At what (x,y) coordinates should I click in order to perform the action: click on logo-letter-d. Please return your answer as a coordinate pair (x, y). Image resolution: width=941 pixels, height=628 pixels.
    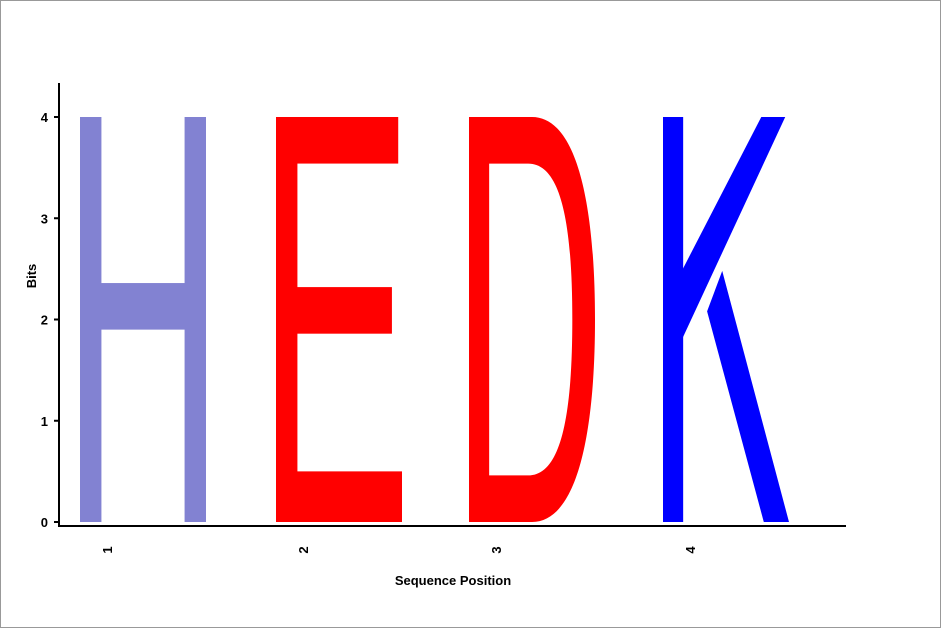
    Looking at the image, I should click on (532, 319).